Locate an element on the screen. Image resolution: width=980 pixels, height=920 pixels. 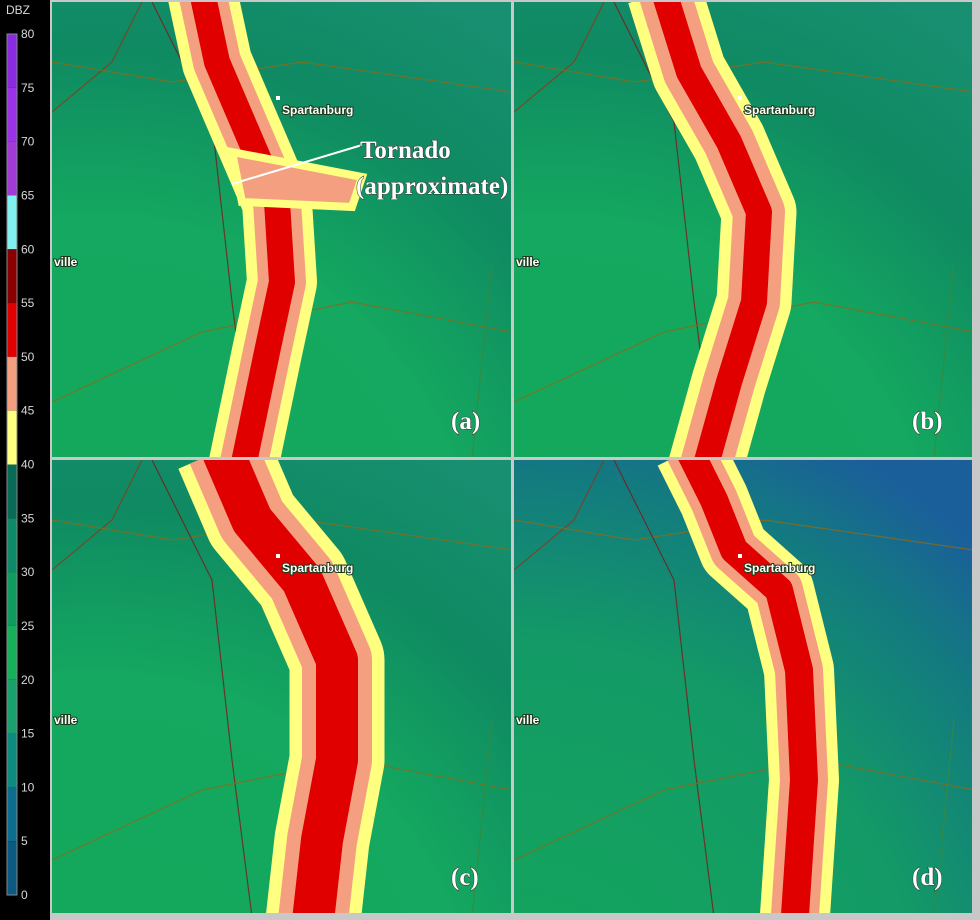
panel-label: (a) is located at coordinates (465, 421).